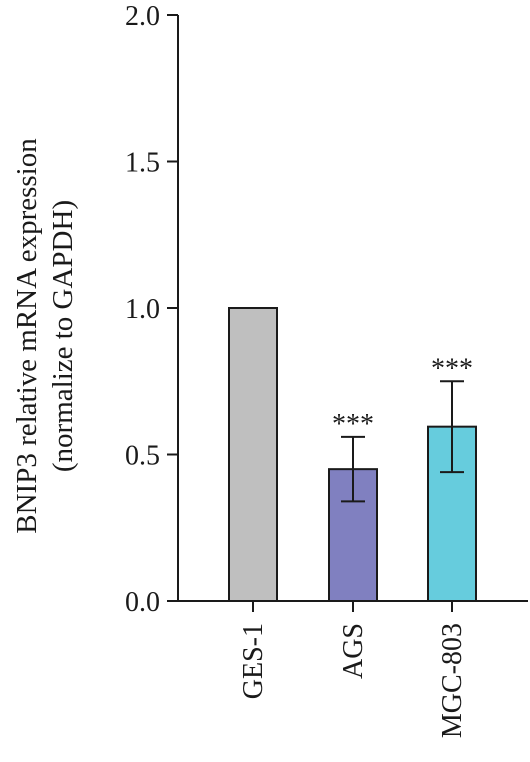  I want to click on y-axis-label-line-2: (normalize to GAPDH), so click(63, 336).